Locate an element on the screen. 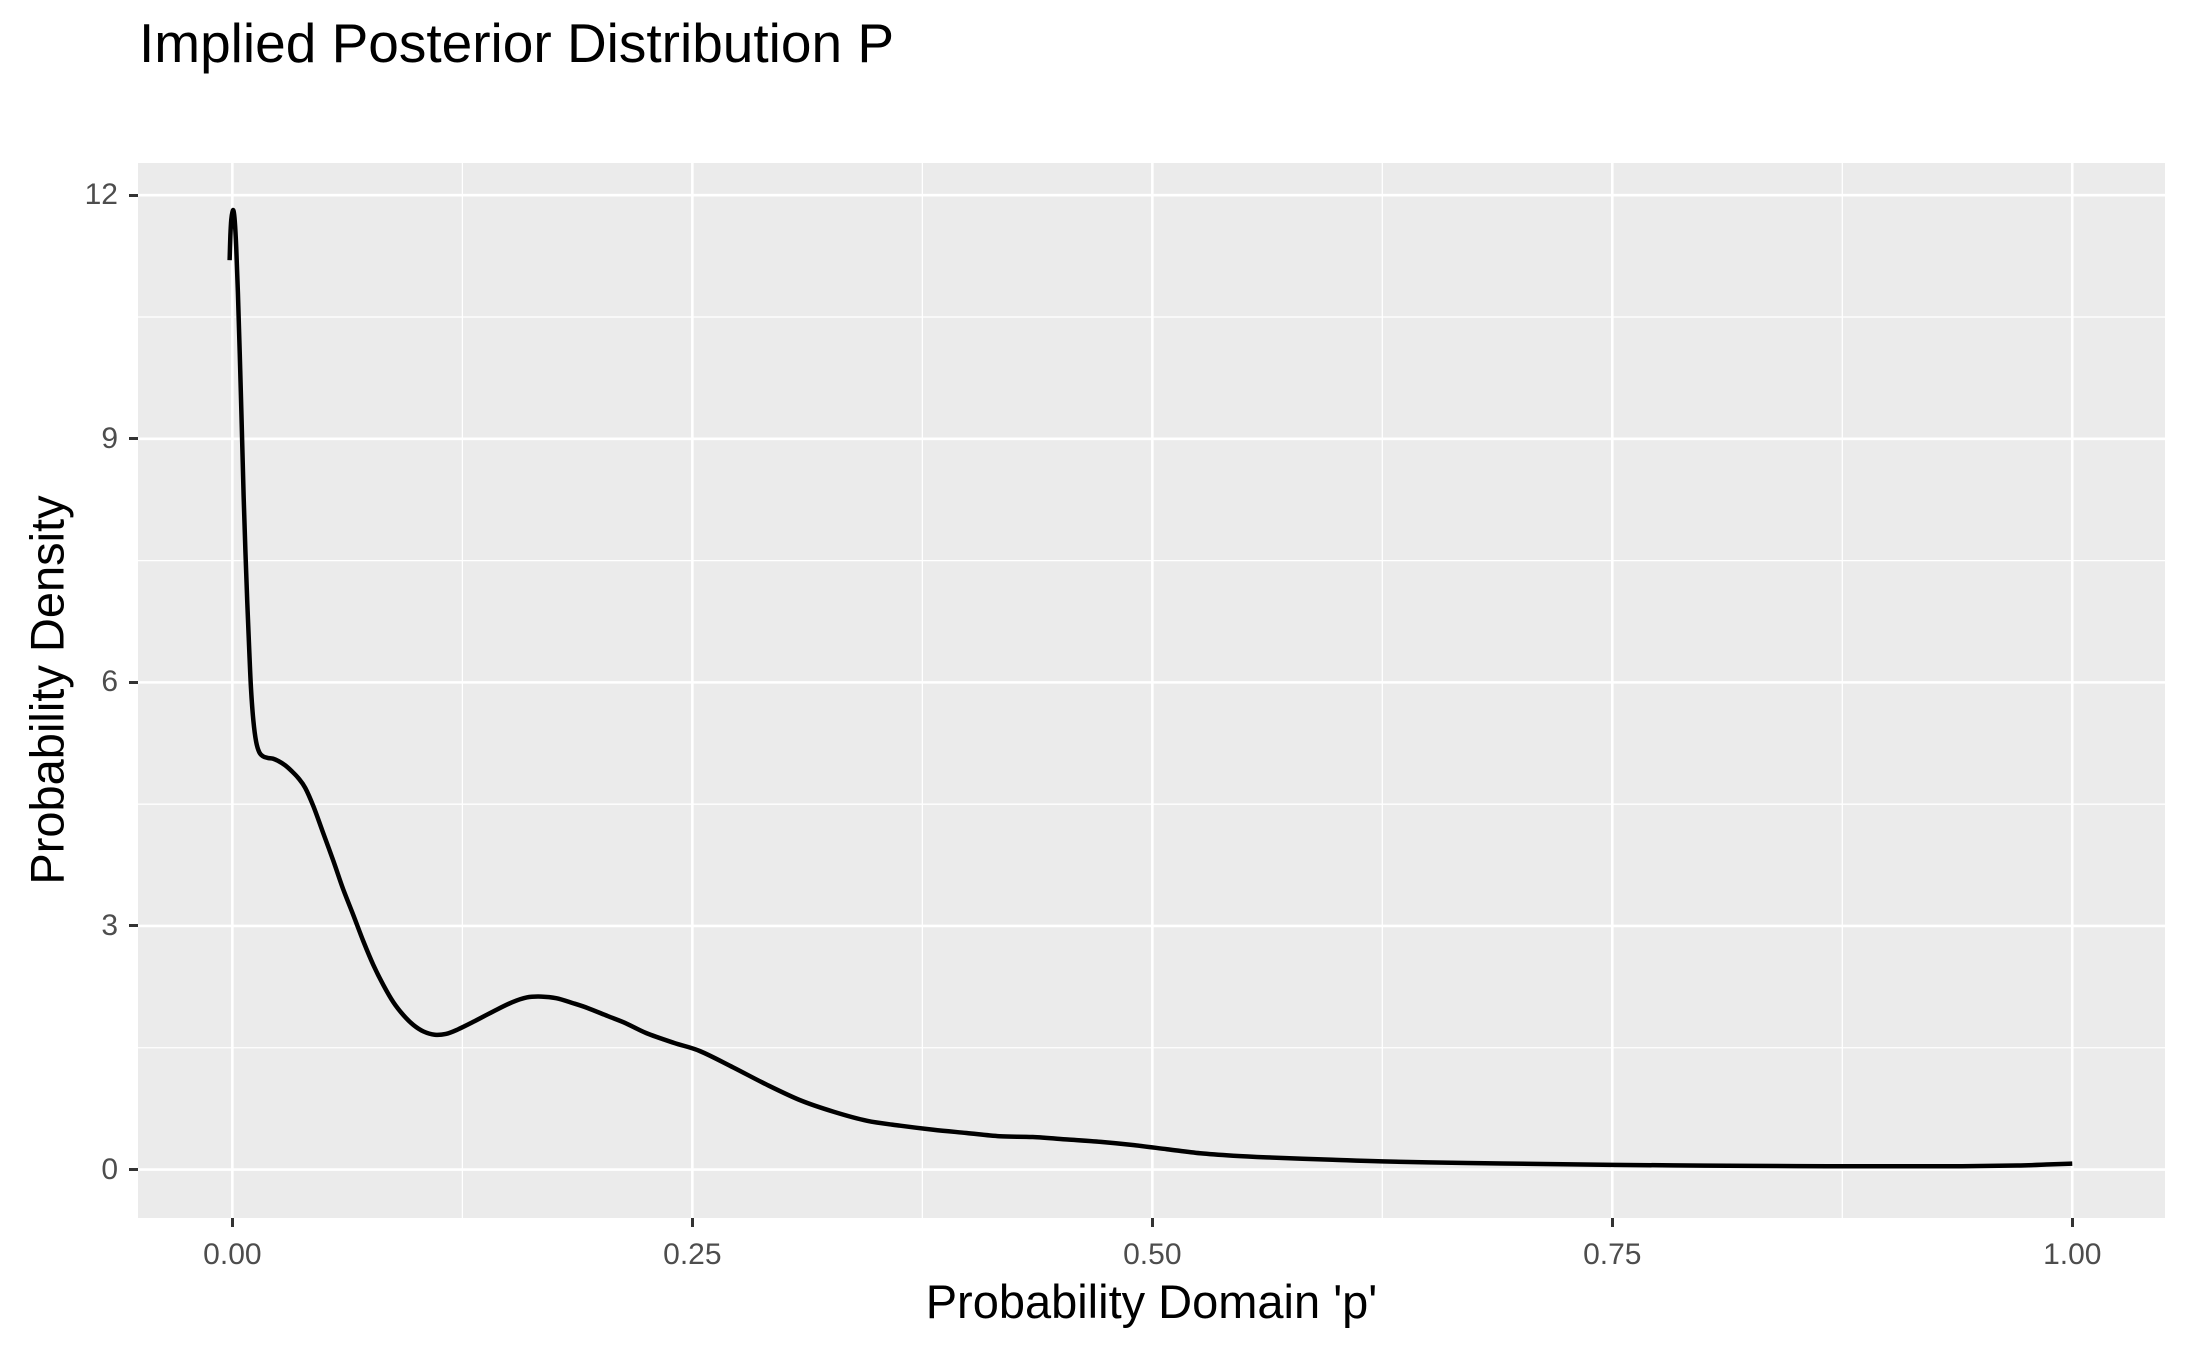  x-tick-label: 0.00 is located at coordinates (232, 1254).